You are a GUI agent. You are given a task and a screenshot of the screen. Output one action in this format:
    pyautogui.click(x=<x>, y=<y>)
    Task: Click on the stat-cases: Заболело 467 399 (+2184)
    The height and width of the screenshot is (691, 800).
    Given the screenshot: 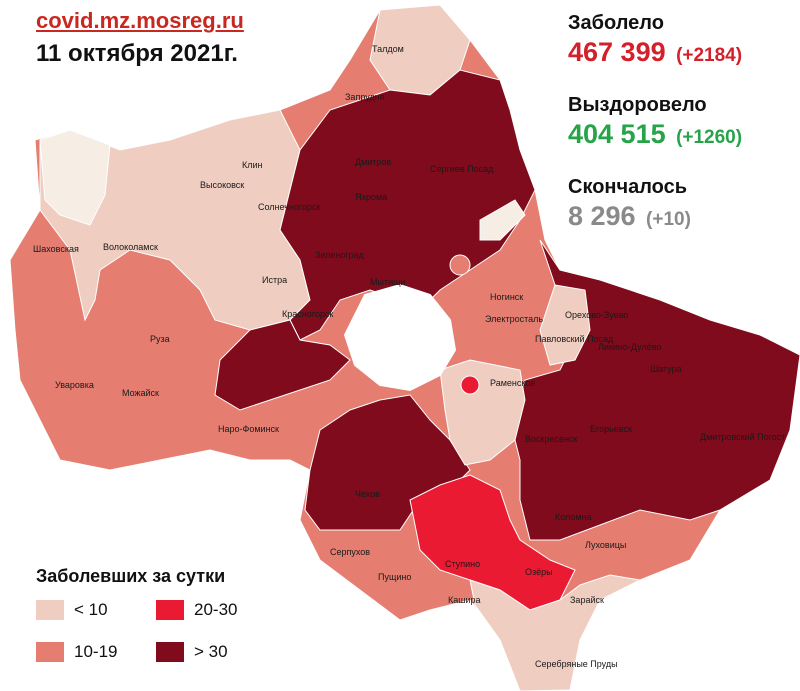 What is the action you would take?
    pyautogui.click(x=655, y=40)
    